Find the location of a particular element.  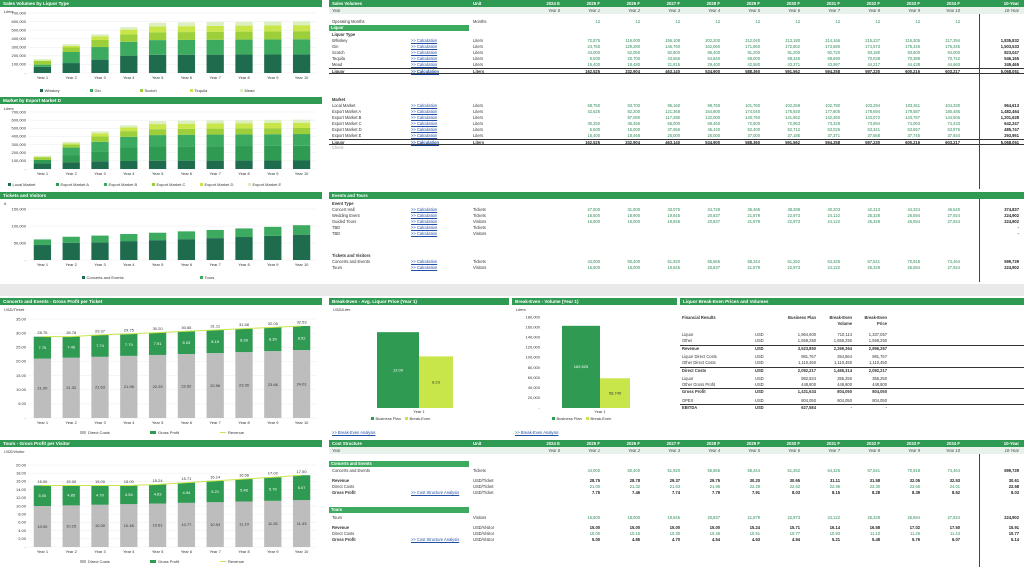

x-tick-label: Year 9 is located at coordinates (273, 173).